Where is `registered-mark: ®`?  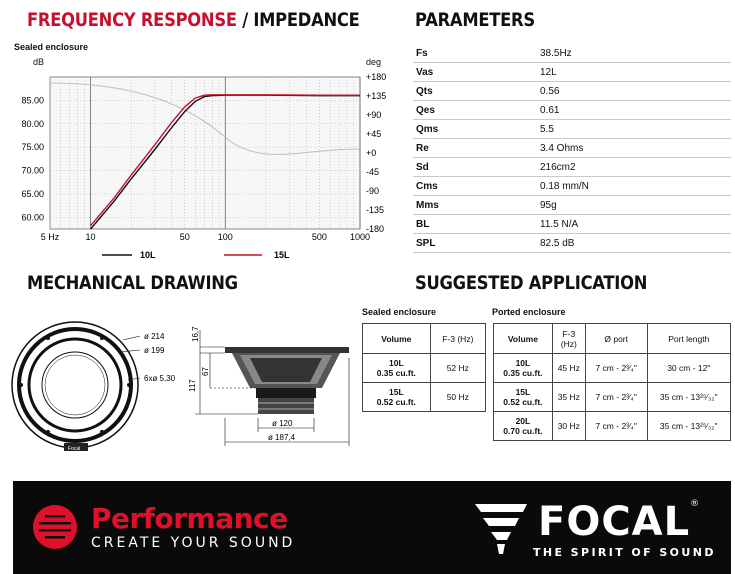
registered-mark: ® is located at coordinates (695, 504).